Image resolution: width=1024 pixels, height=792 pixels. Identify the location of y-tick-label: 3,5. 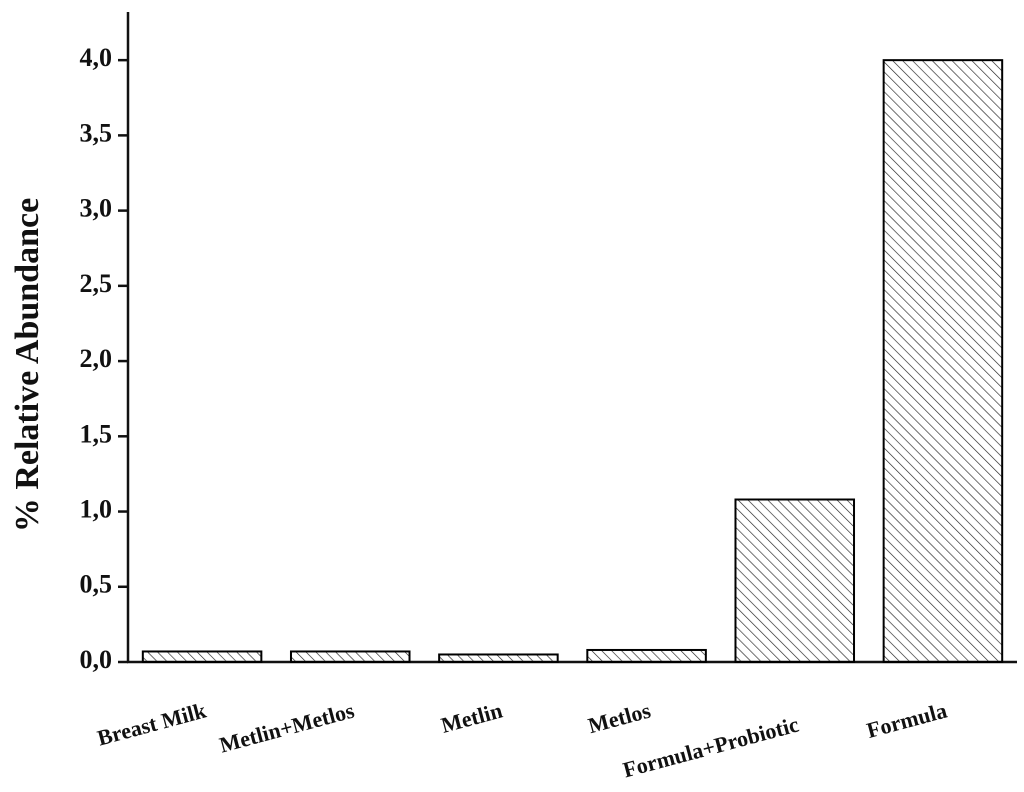
(96, 132).